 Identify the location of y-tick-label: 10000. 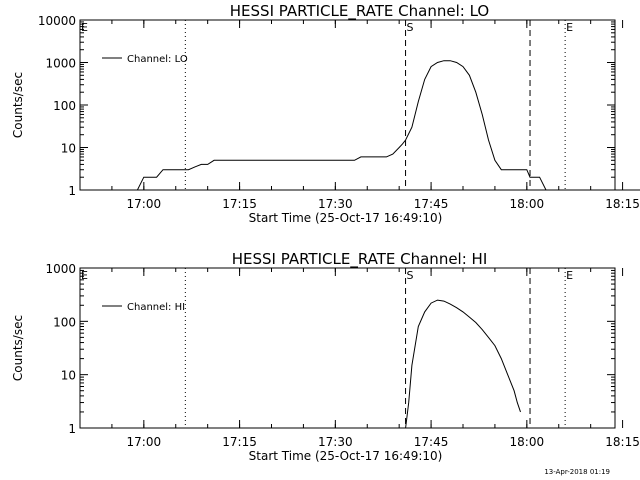
(57, 21).